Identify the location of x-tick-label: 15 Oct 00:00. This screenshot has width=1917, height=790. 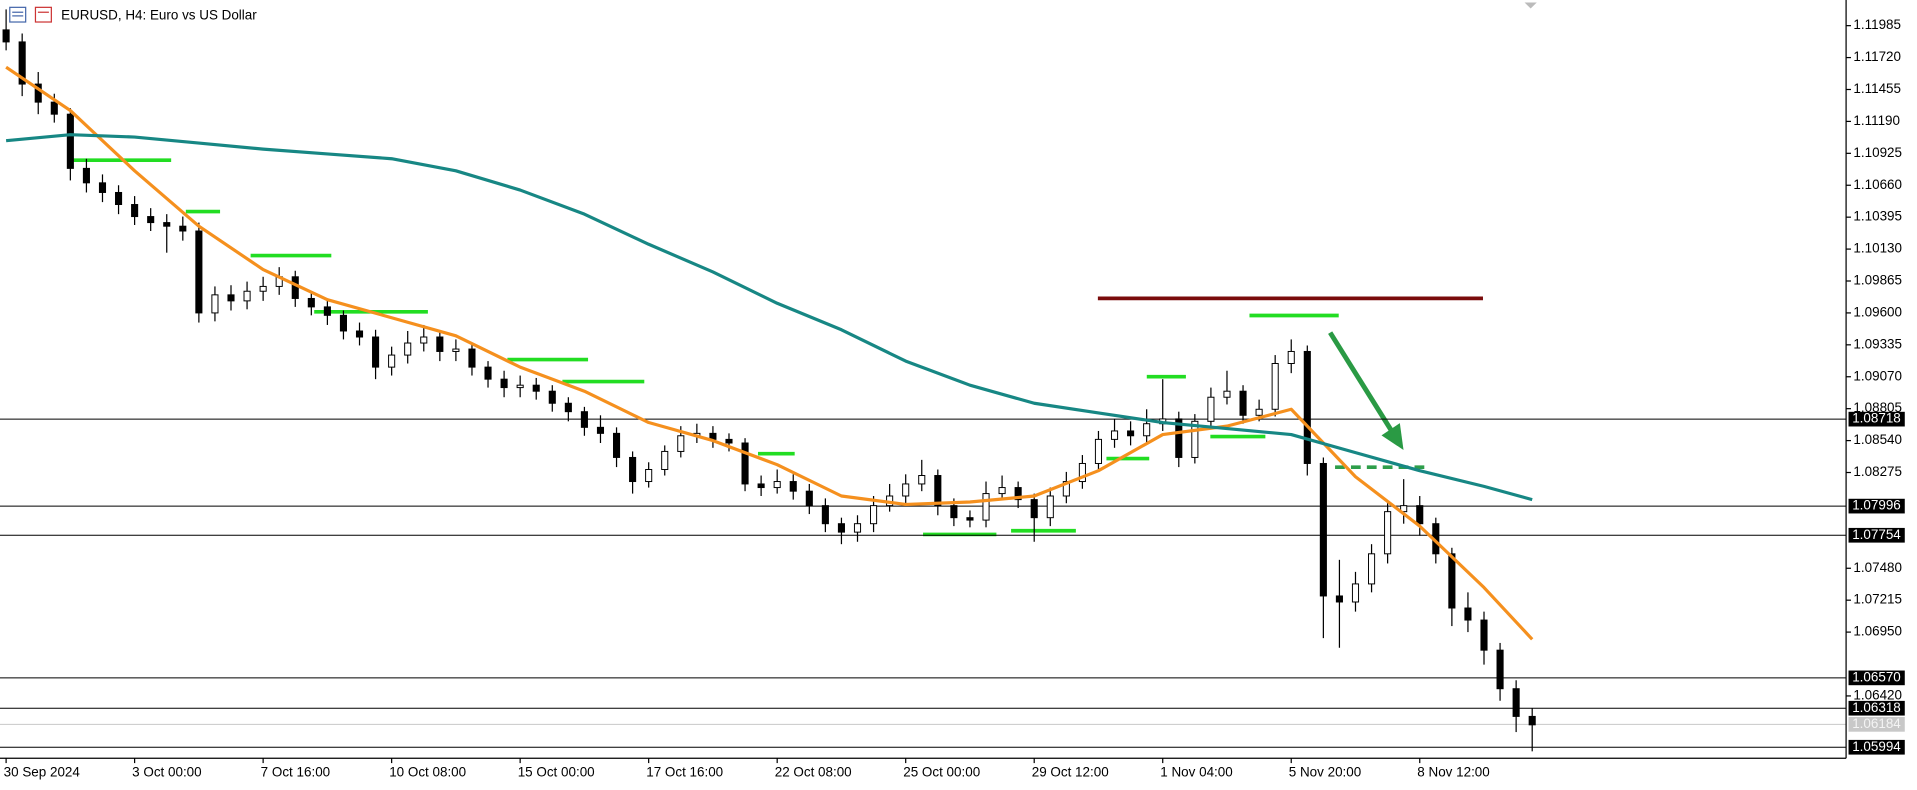
(556, 771).